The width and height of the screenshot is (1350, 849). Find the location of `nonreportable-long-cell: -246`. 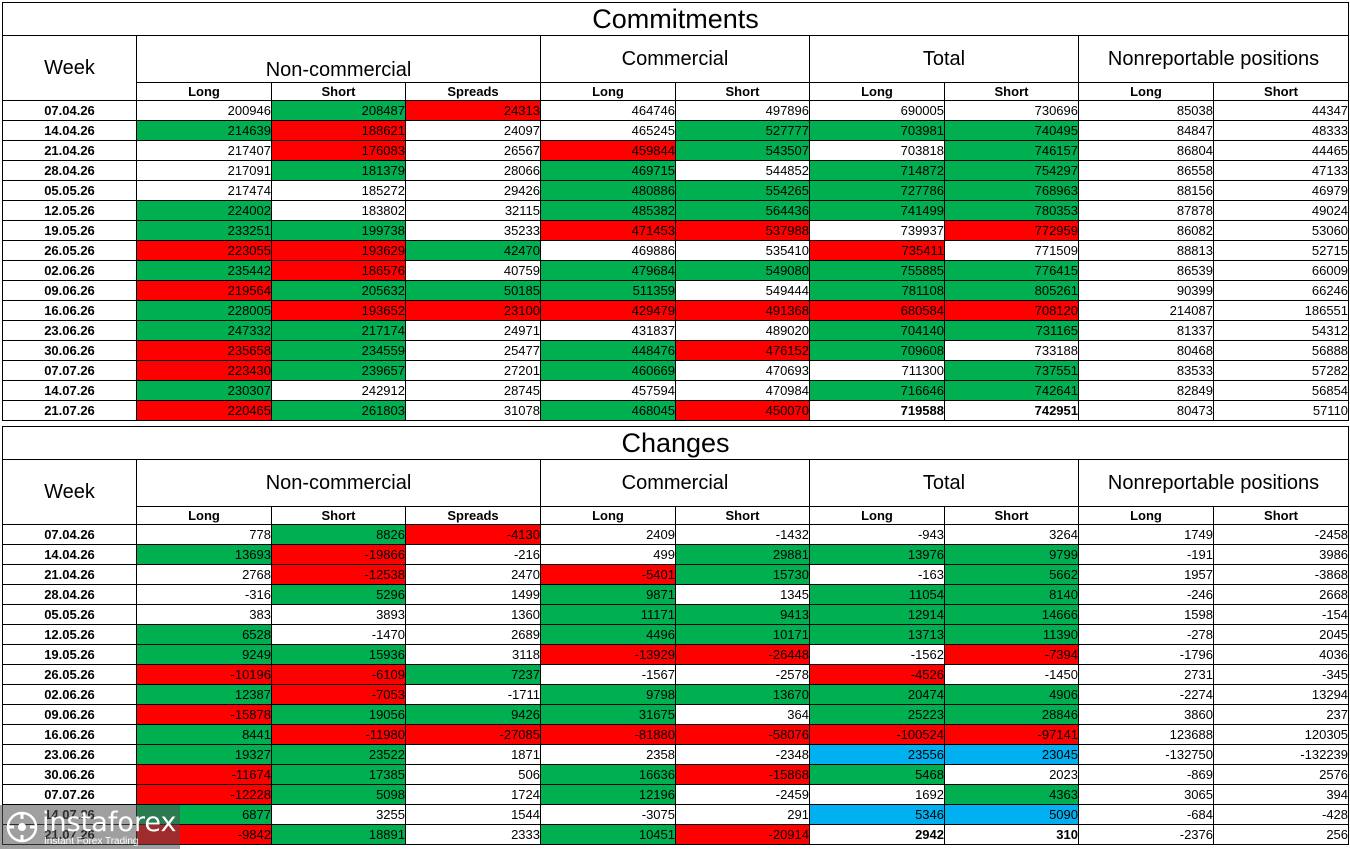

nonreportable-long-cell: -246 is located at coordinates (1146, 594).